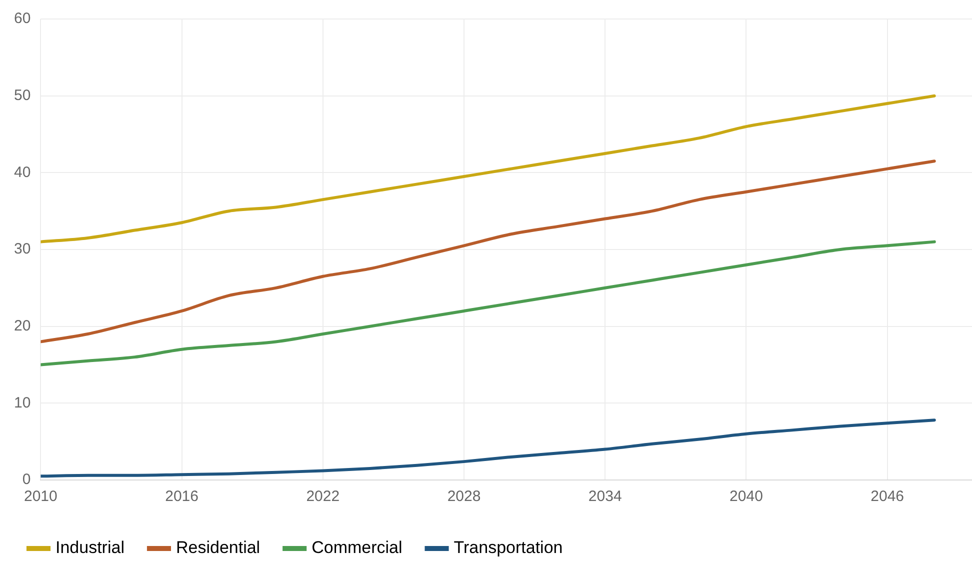 The image size is (972, 567). I want to click on legend-label: Industrial, so click(90, 548).